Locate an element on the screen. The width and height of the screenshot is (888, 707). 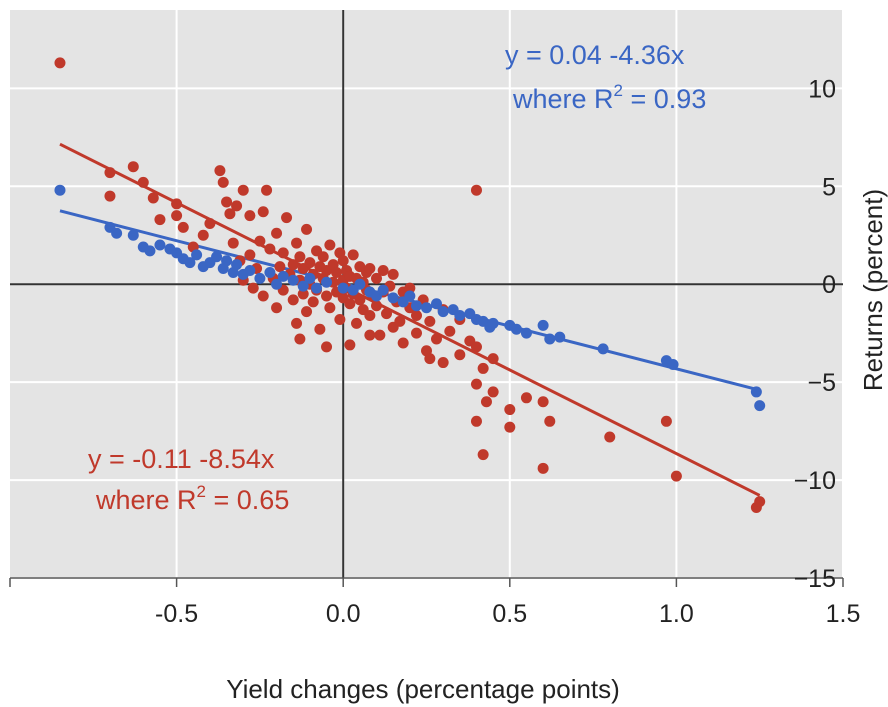
y-tick-label: 10 is located at coordinates (822, 89).